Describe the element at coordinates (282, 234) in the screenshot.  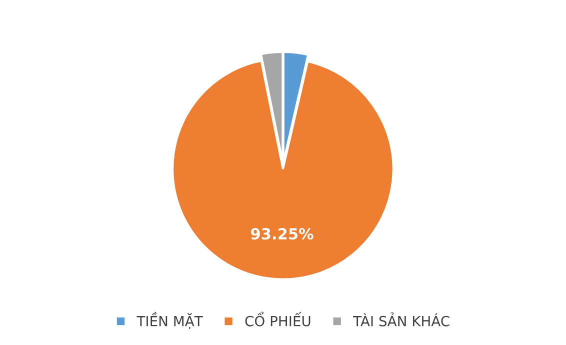
I see `data-label: 93.25%` at that location.